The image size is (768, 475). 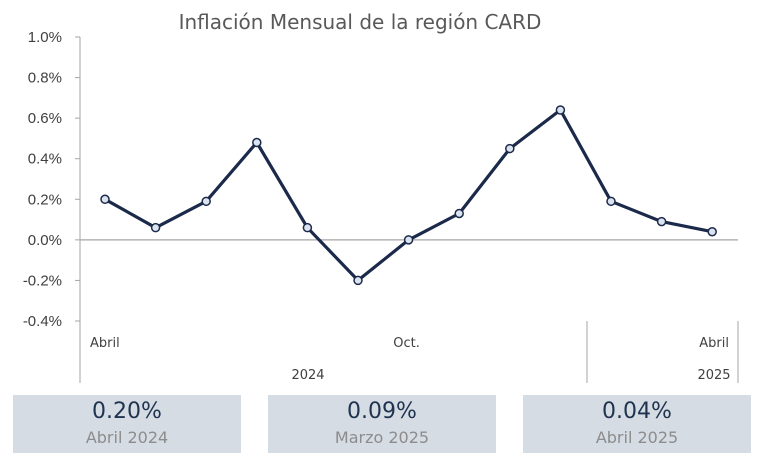 I want to click on summary-card-april-2025: 0.04% Abril 2025, so click(x=637, y=424).